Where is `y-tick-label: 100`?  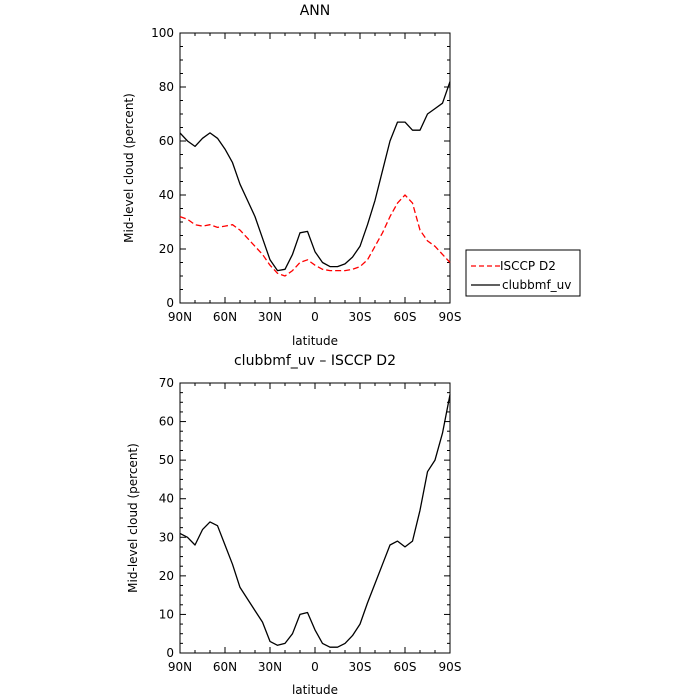 y-tick-label: 100 is located at coordinates (162, 33).